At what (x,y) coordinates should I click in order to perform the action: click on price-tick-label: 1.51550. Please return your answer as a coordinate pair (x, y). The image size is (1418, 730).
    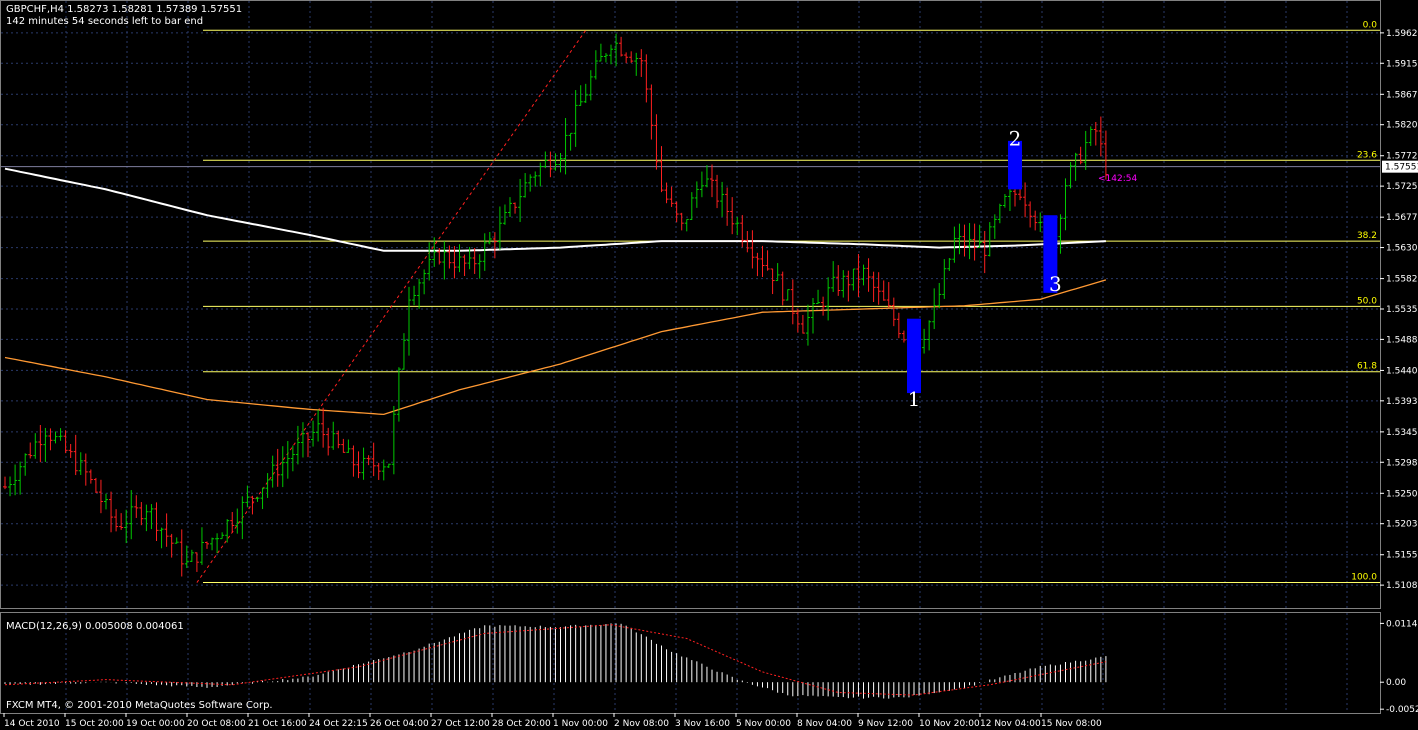
    Looking at the image, I should click on (1402, 556).